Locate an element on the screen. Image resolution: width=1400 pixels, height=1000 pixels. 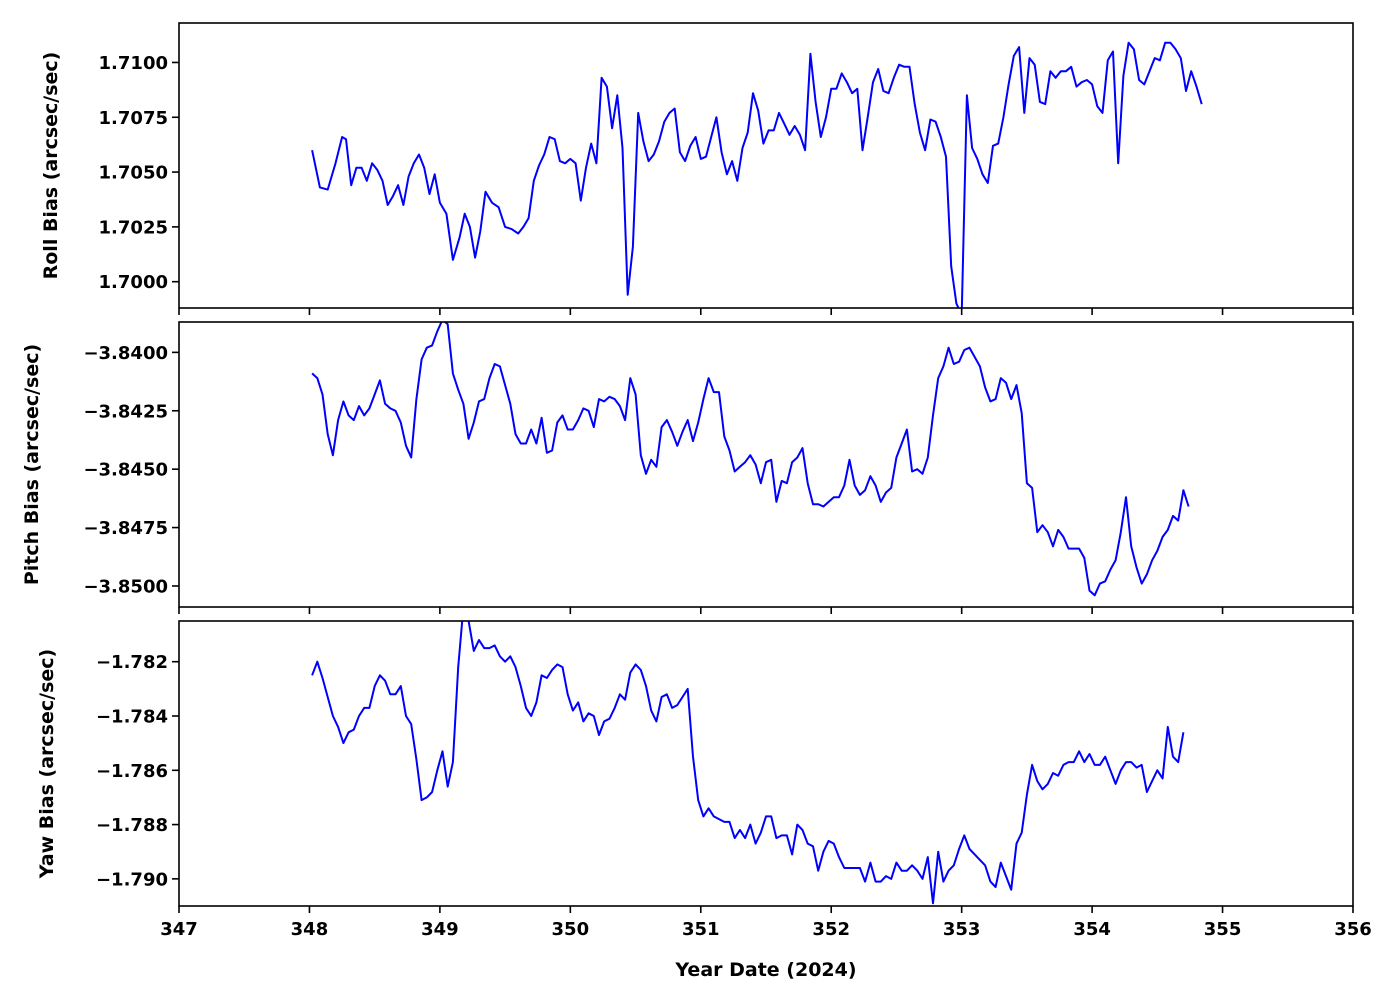
x-tick-label: 349 is located at coordinates (440, 929).